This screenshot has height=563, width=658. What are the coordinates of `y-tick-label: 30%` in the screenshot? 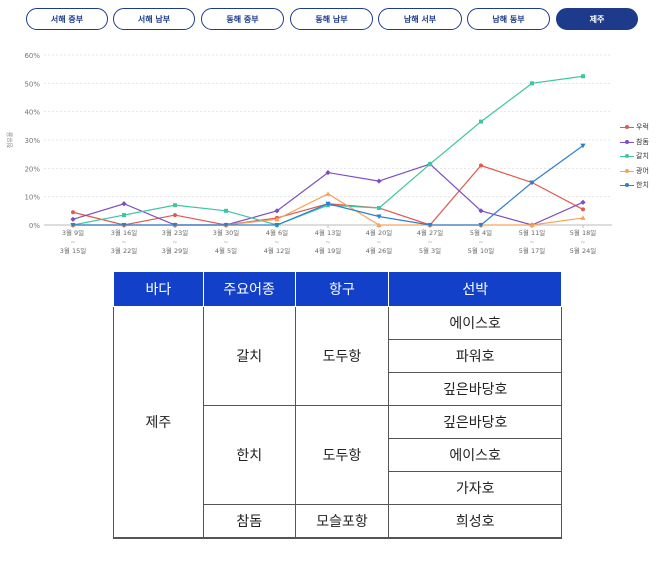 It's located at (32, 141).